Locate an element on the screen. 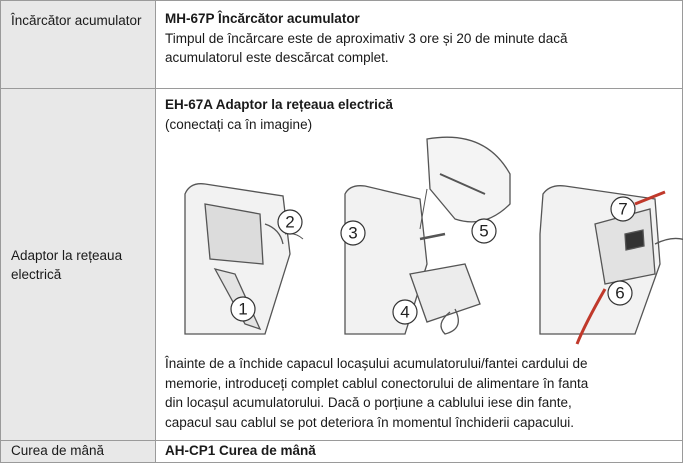 This screenshot has height=463, width=683. callout: 7 is located at coordinates (622, 209).